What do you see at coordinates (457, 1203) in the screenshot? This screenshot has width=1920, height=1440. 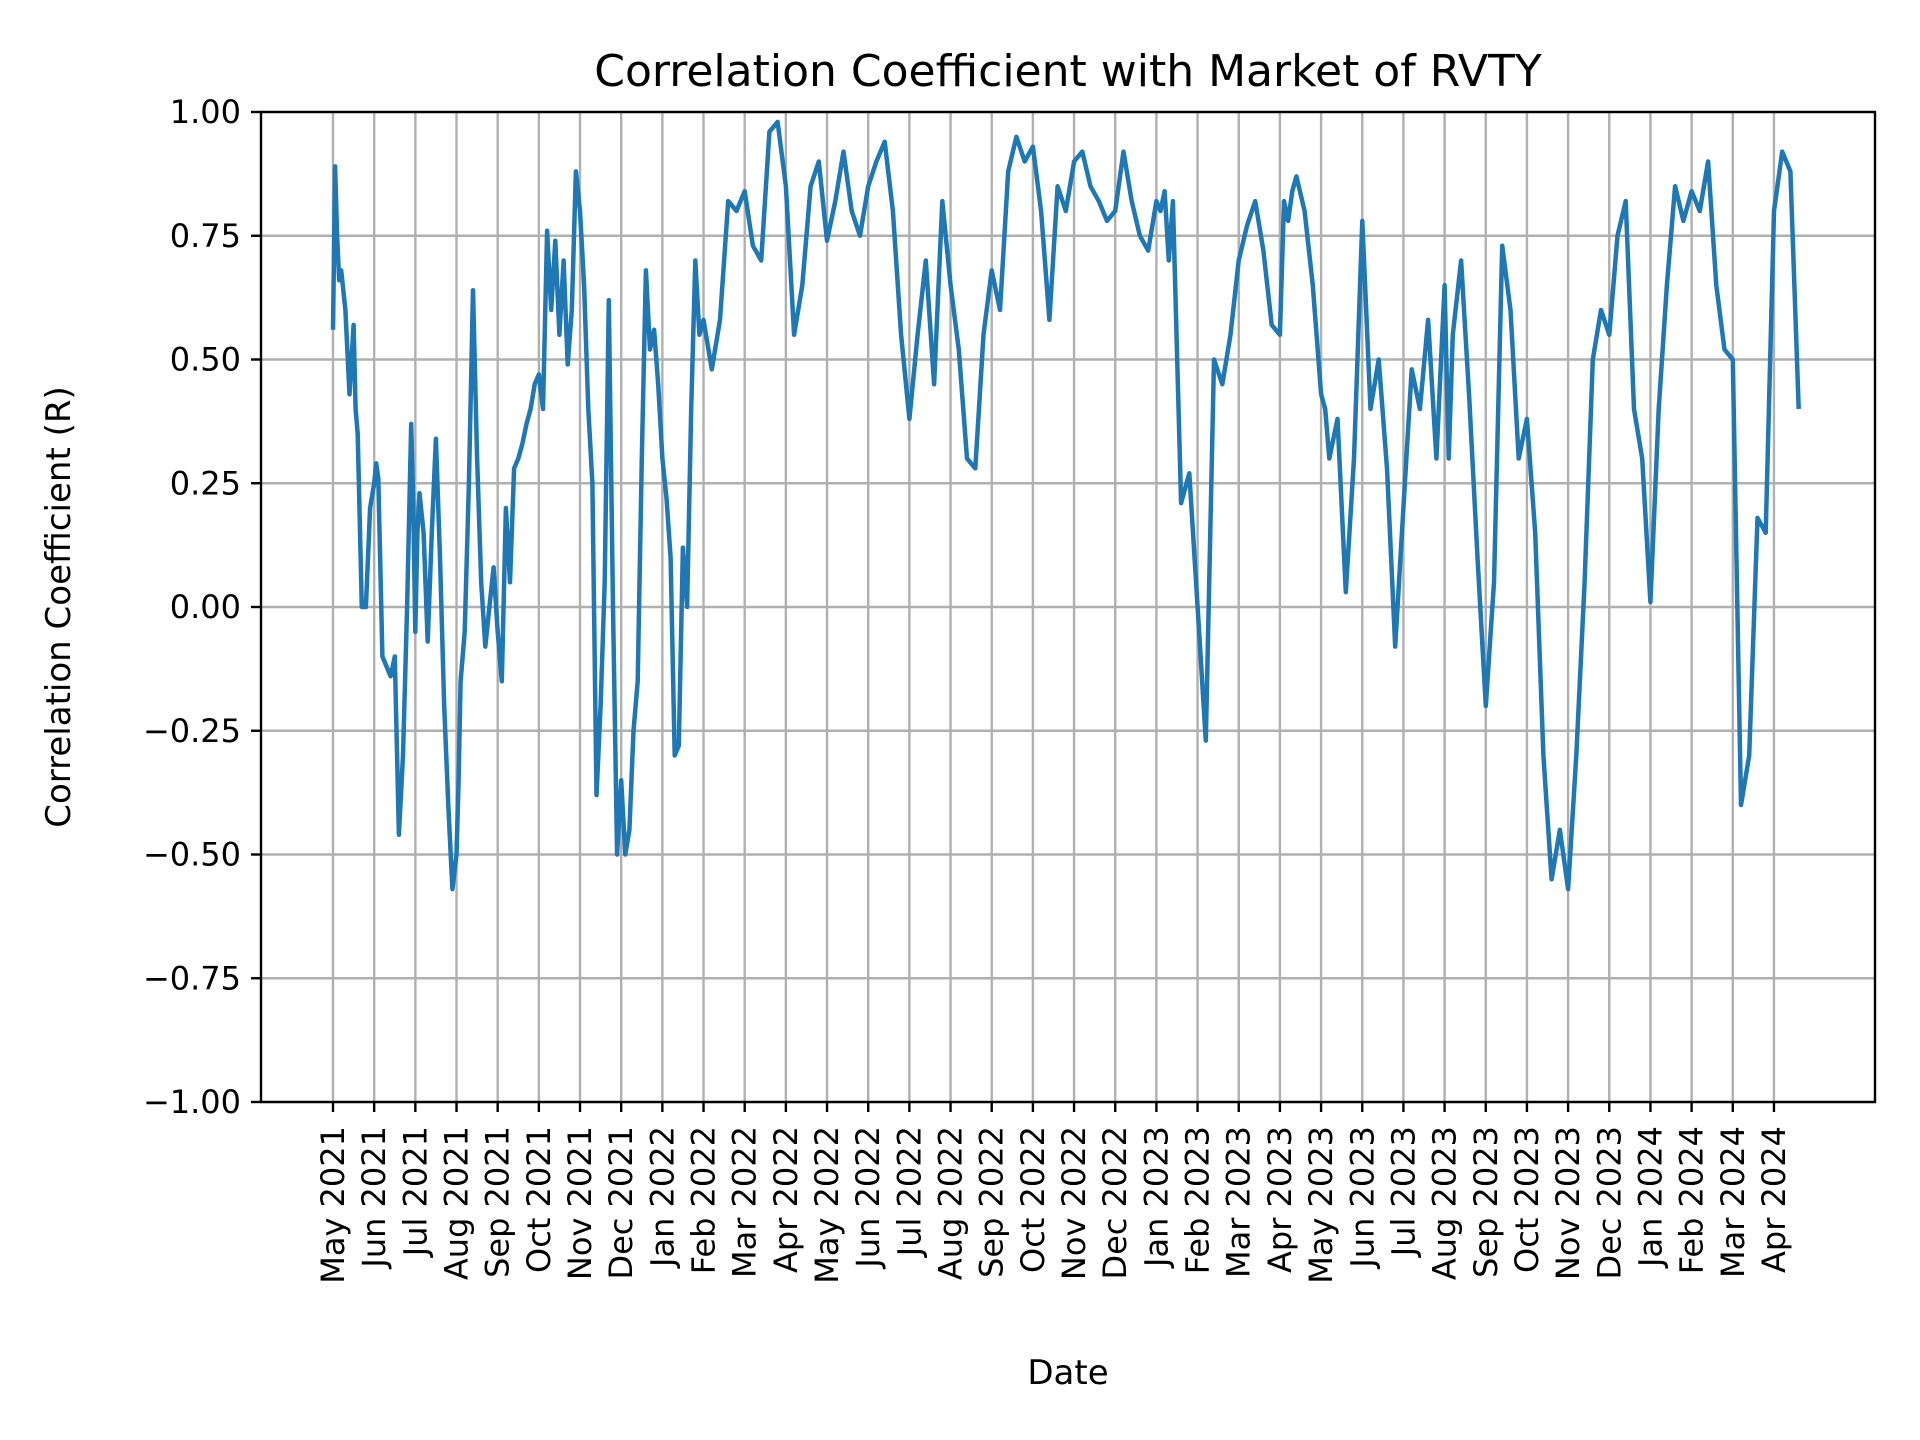 I see `x-tick-label: Aug 2021` at bounding box center [457, 1203].